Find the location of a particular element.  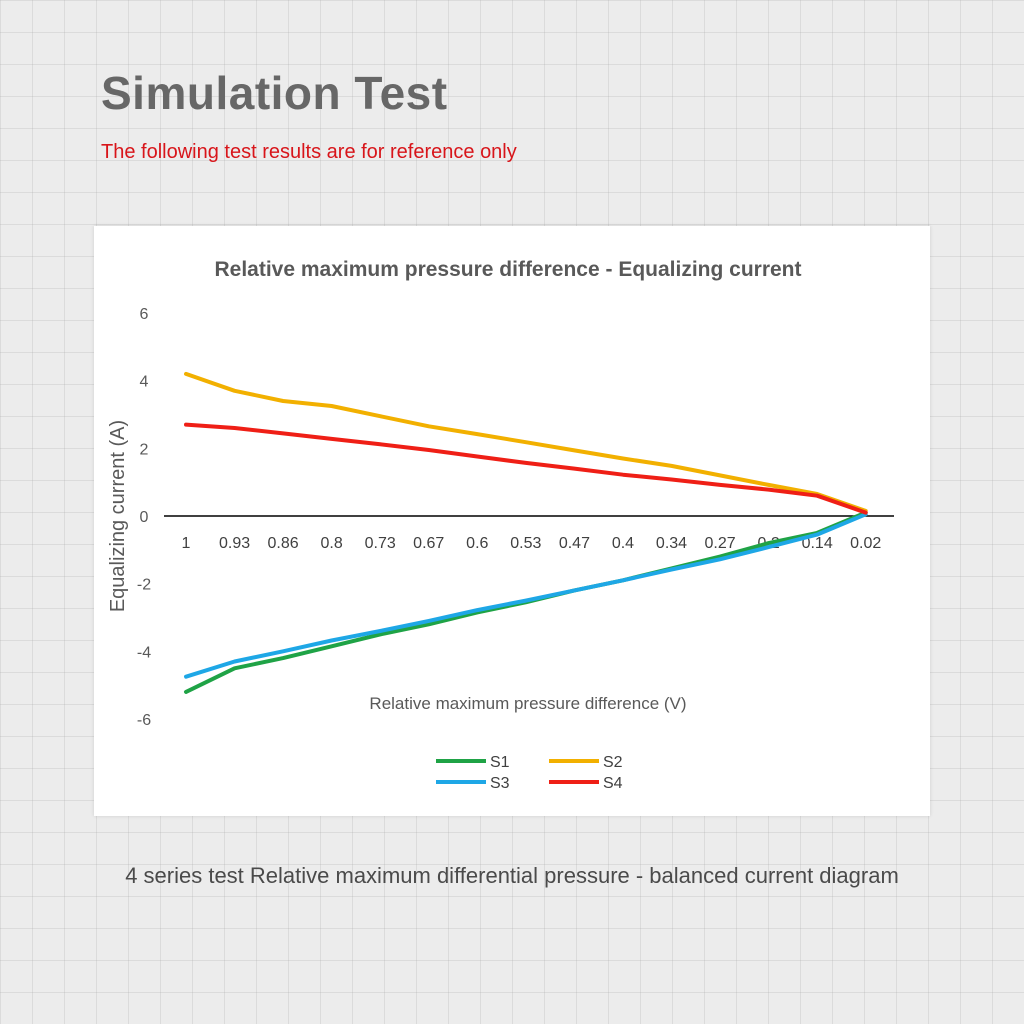

legend-label-s4: S4 is located at coordinates (613, 783).